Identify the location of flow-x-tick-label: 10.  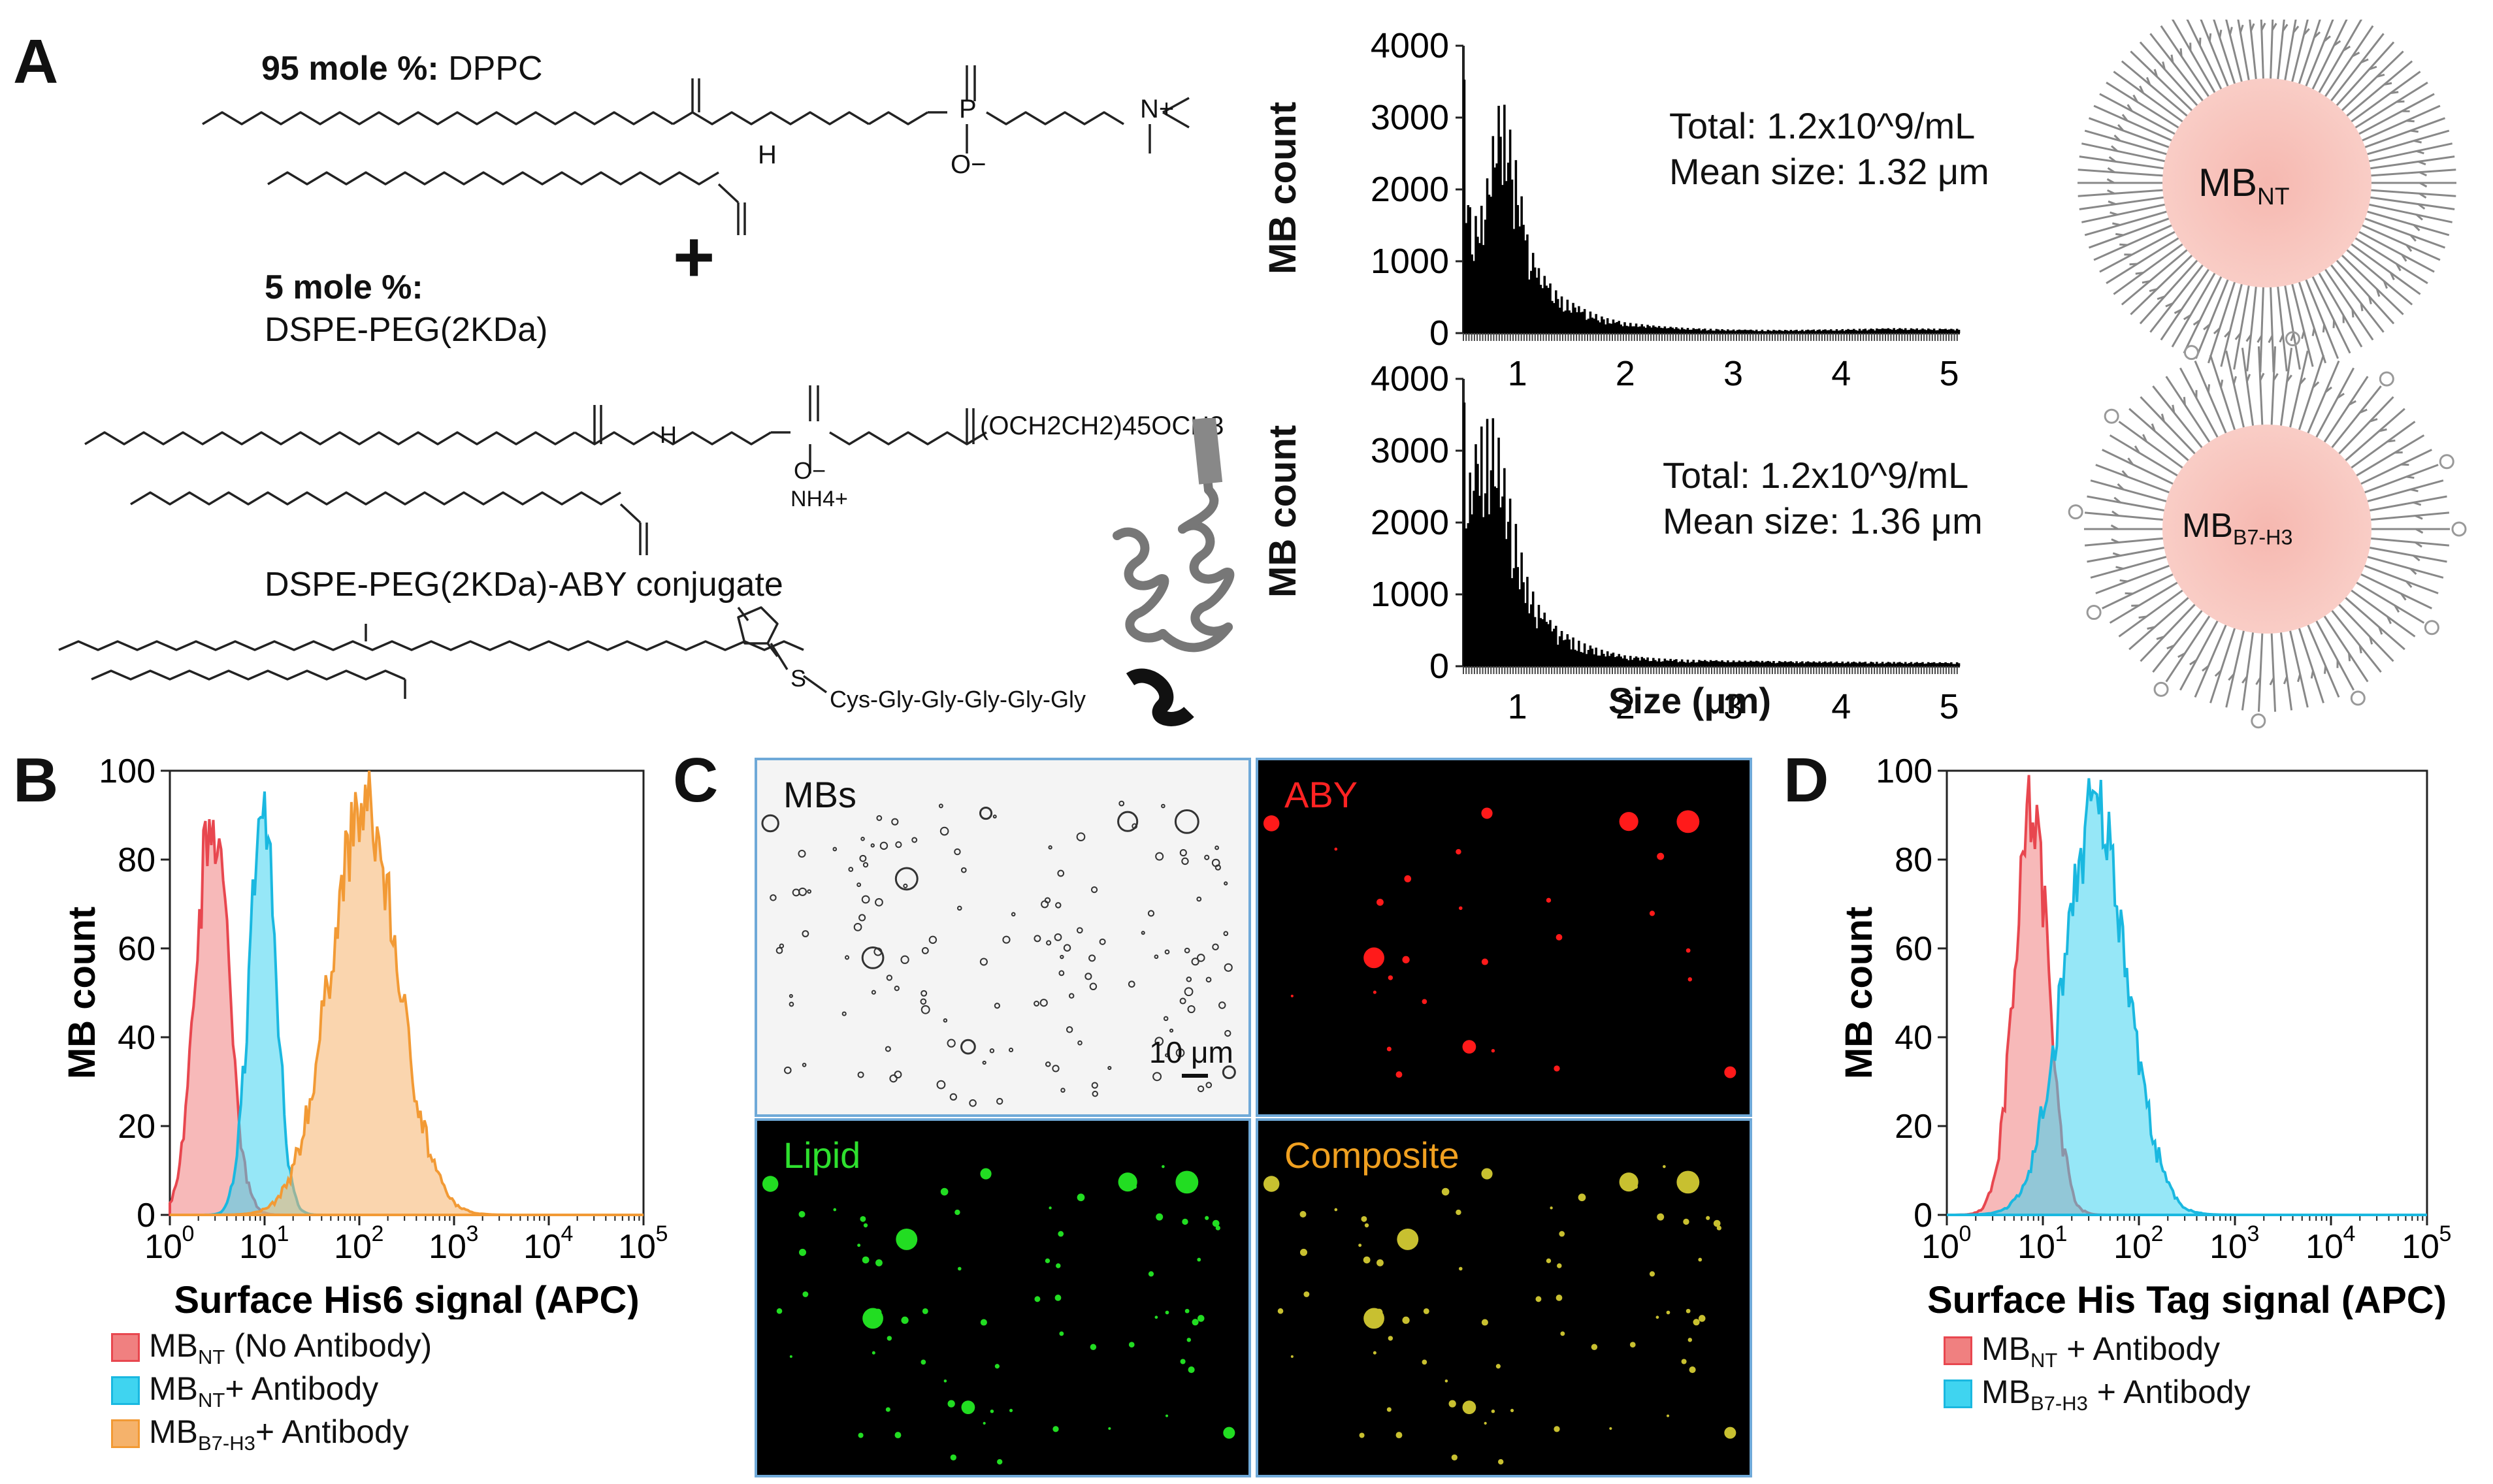
(2324, 1247).